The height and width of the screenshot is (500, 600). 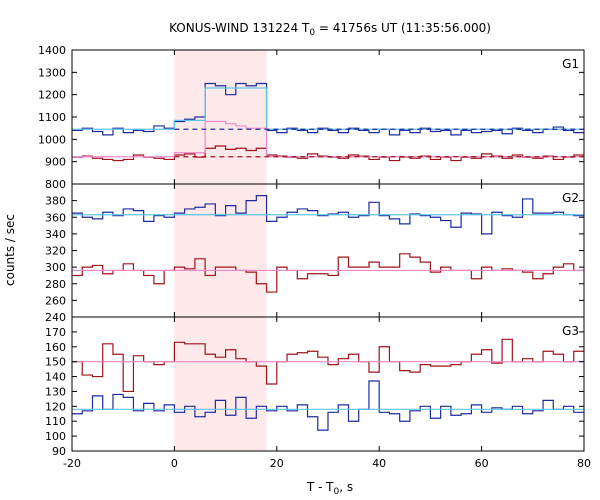 I want to click on svg-text: T - T0, s, so click(x=329, y=488).